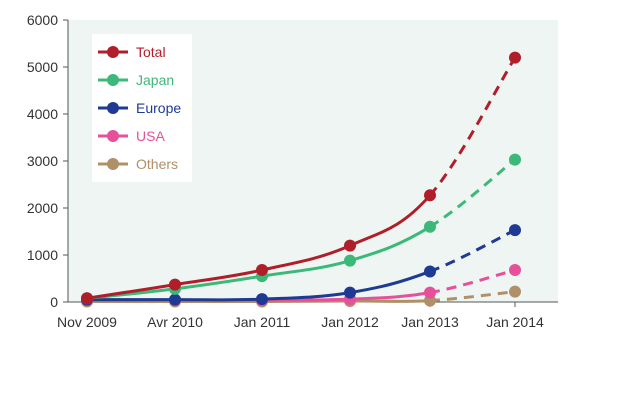 This screenshot has width=640, height=400. I want to click on x-tick-label: Jan 2012, so click(350, 322).